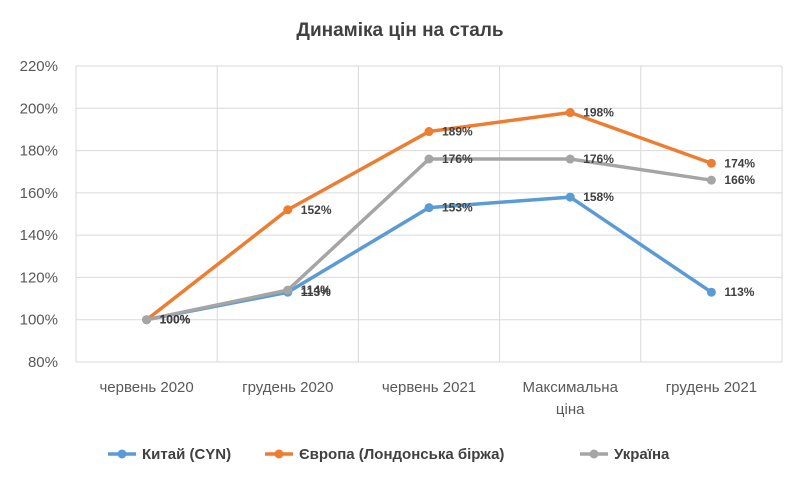 This screenshot has height=482, width=800. What do you see at coordinates (711, 387) in the screenshot?
I see `x-tick-label: грудень 2021` at bounding box center [711, 387].